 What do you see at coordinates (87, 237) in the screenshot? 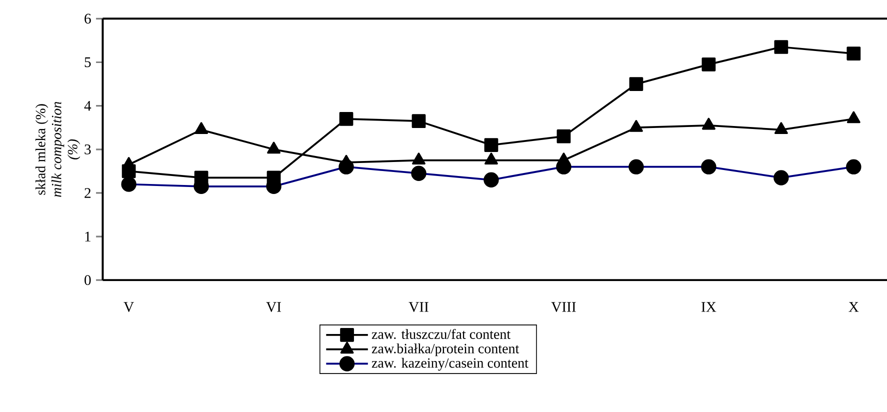
I see `y-tick-label: 1` at bounding box center [87, 237].